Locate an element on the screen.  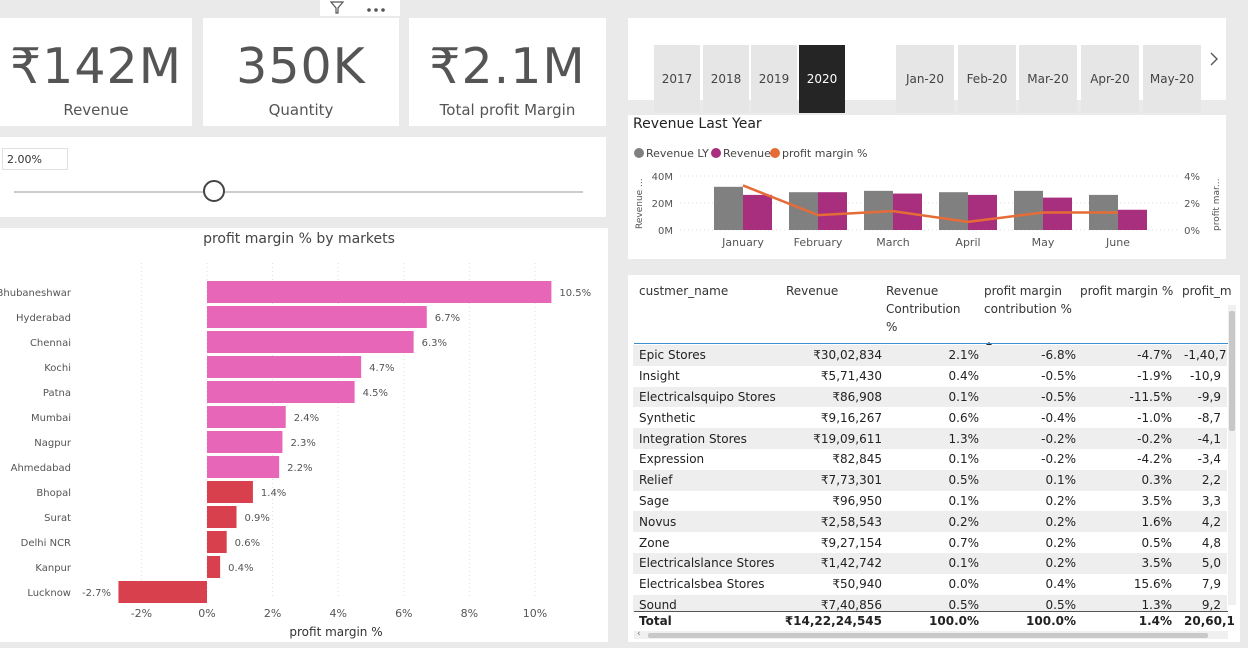
bar-data-label: 6.7% is located at coordinates (447, 318).